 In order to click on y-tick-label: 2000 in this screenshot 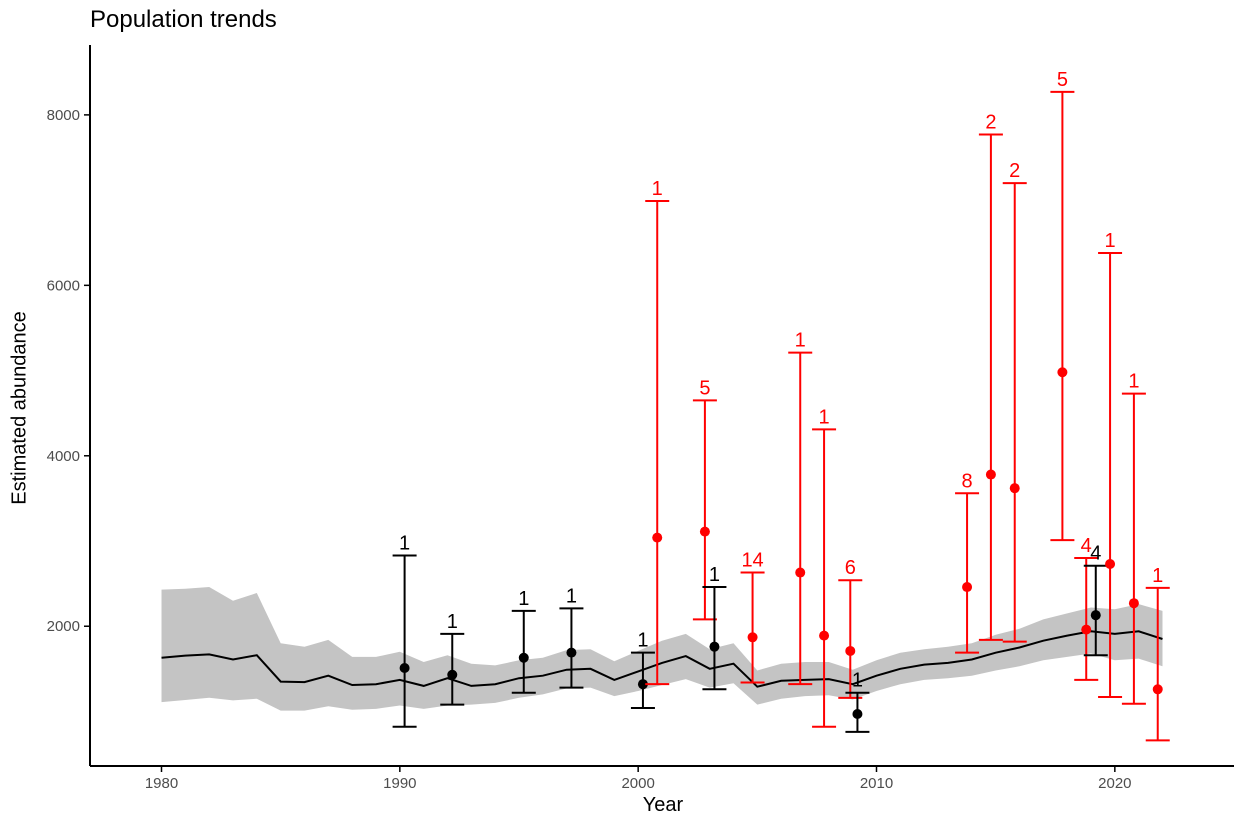, I will do `click(63, 626)`.